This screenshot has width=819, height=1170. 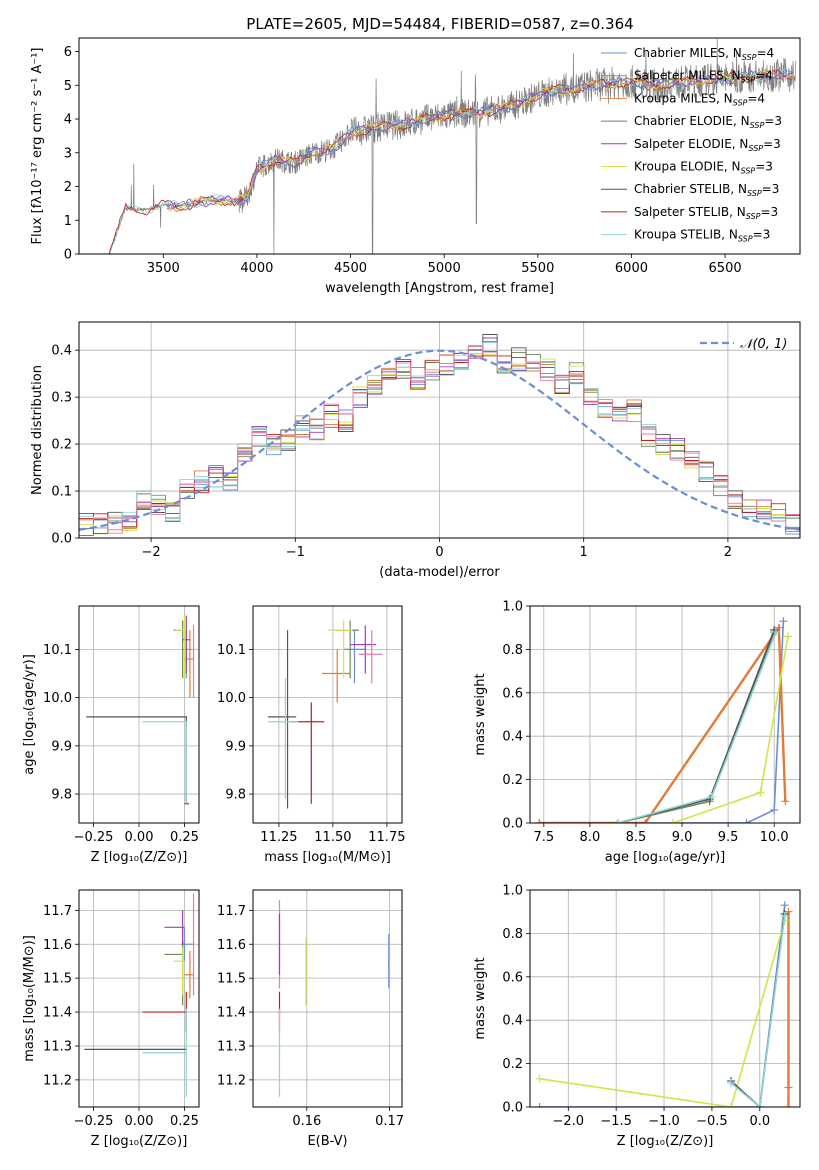 I want to click on normal-curve, so click(x=439, y=440).